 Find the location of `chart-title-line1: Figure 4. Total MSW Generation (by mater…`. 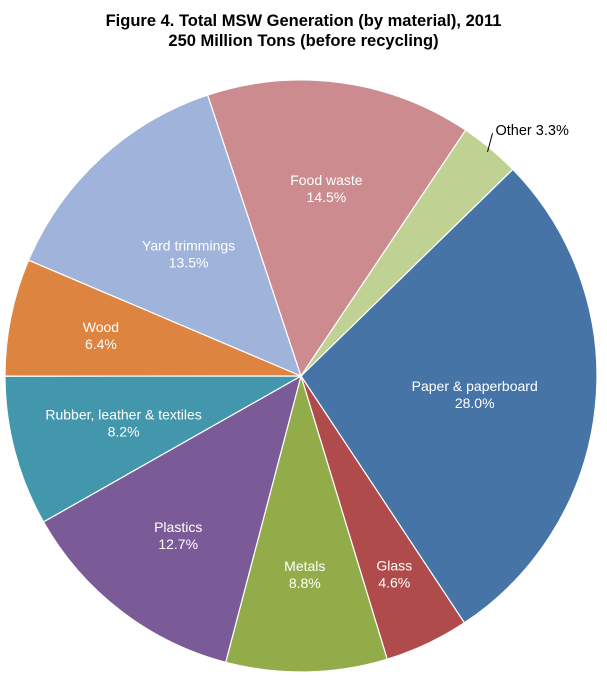

chart-title-line1: Figure 4. Total MSW Generation (by mater… is located at coordinates (303, 21).